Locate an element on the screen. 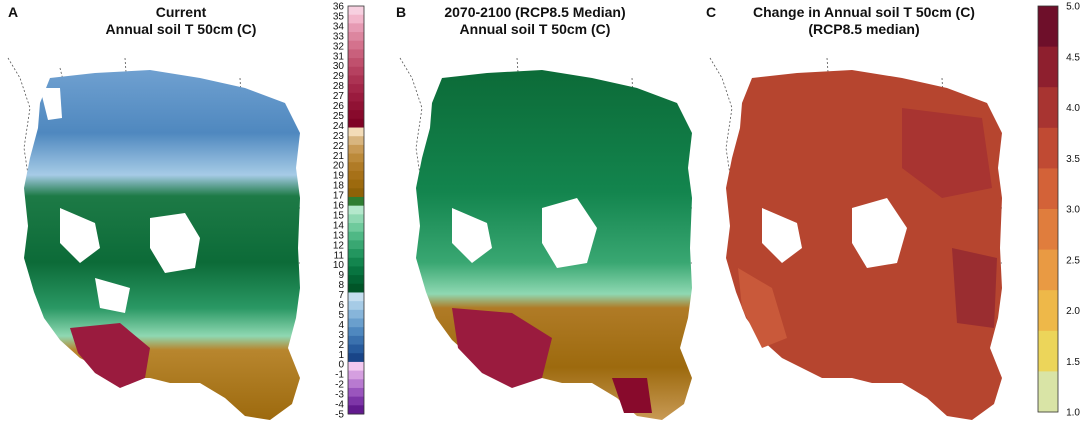 The image size is (1084, 433). colorbar-tick-label: 22 is located at coordinates (339, 146).